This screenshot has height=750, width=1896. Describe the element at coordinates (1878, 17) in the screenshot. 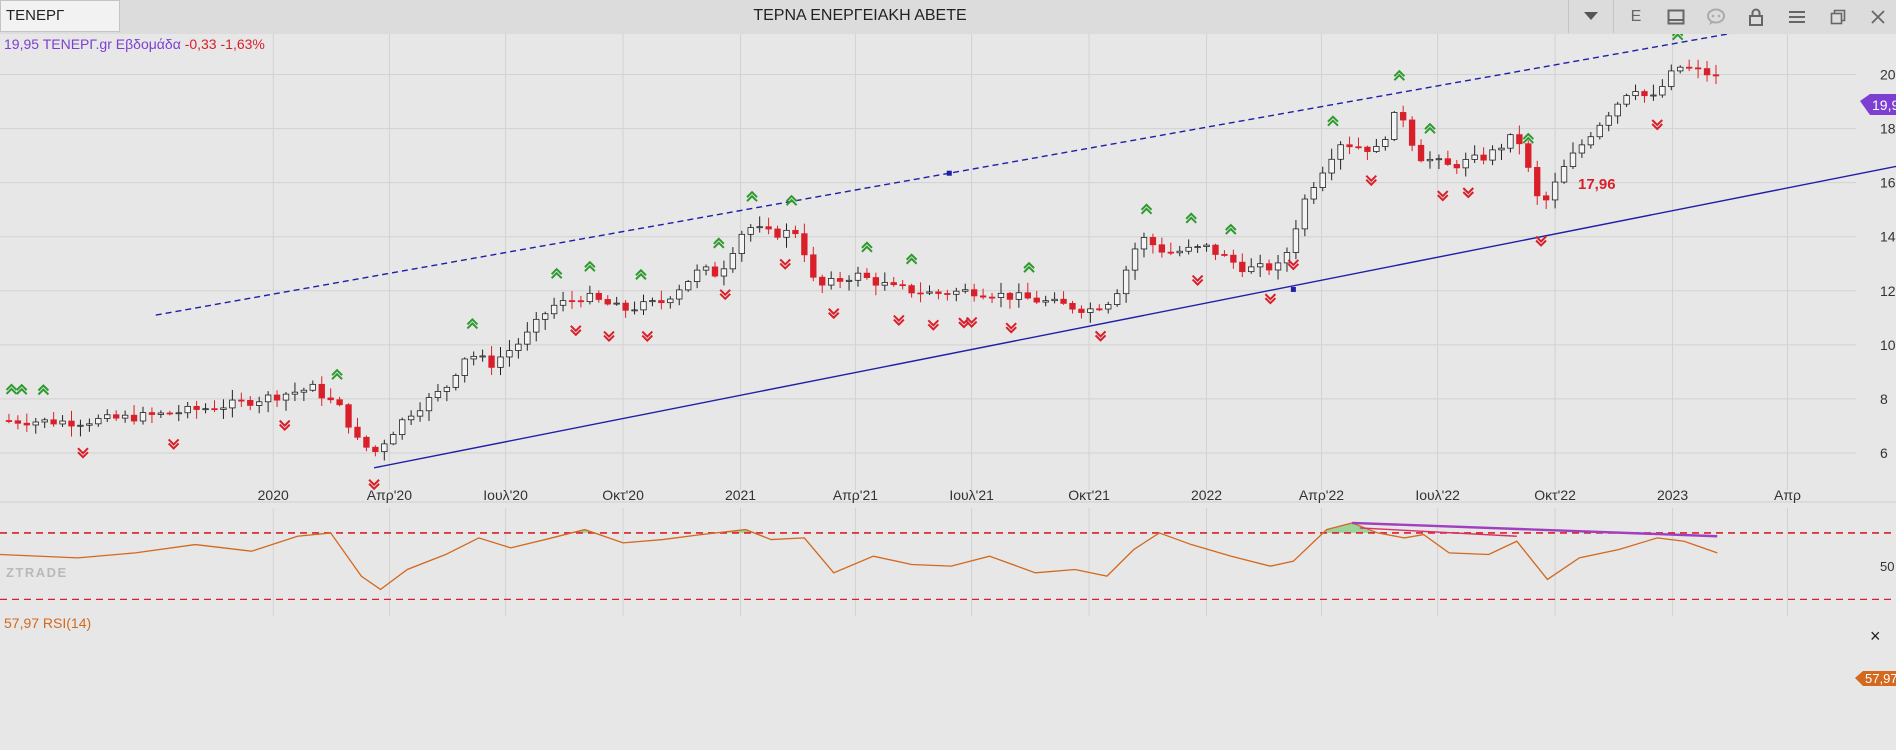

I see `close-button` at that location.